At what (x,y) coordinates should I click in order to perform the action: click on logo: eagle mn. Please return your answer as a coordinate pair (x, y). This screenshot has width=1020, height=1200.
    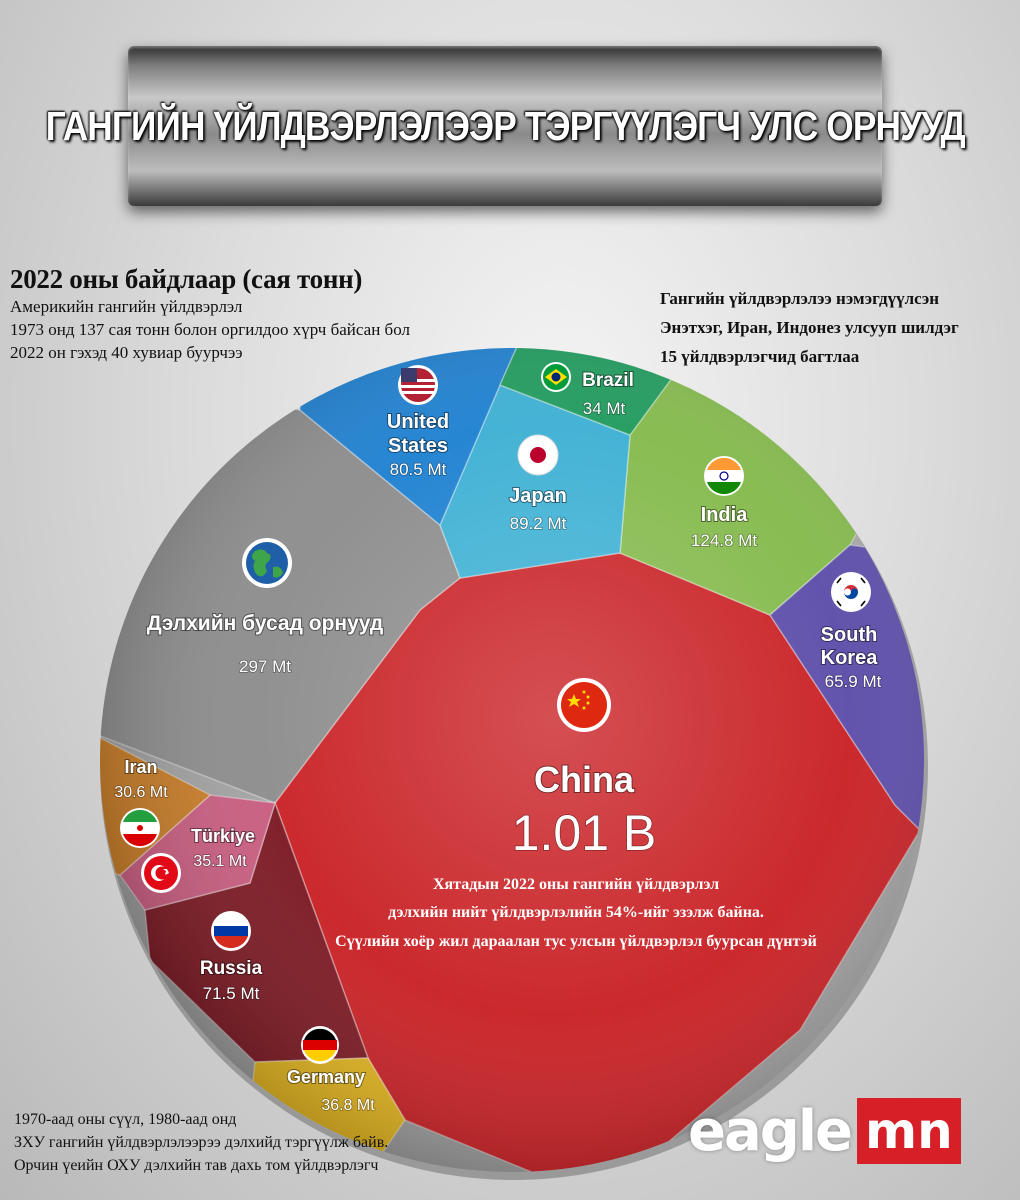
    Looking at the image, I should click on (824, 1131).